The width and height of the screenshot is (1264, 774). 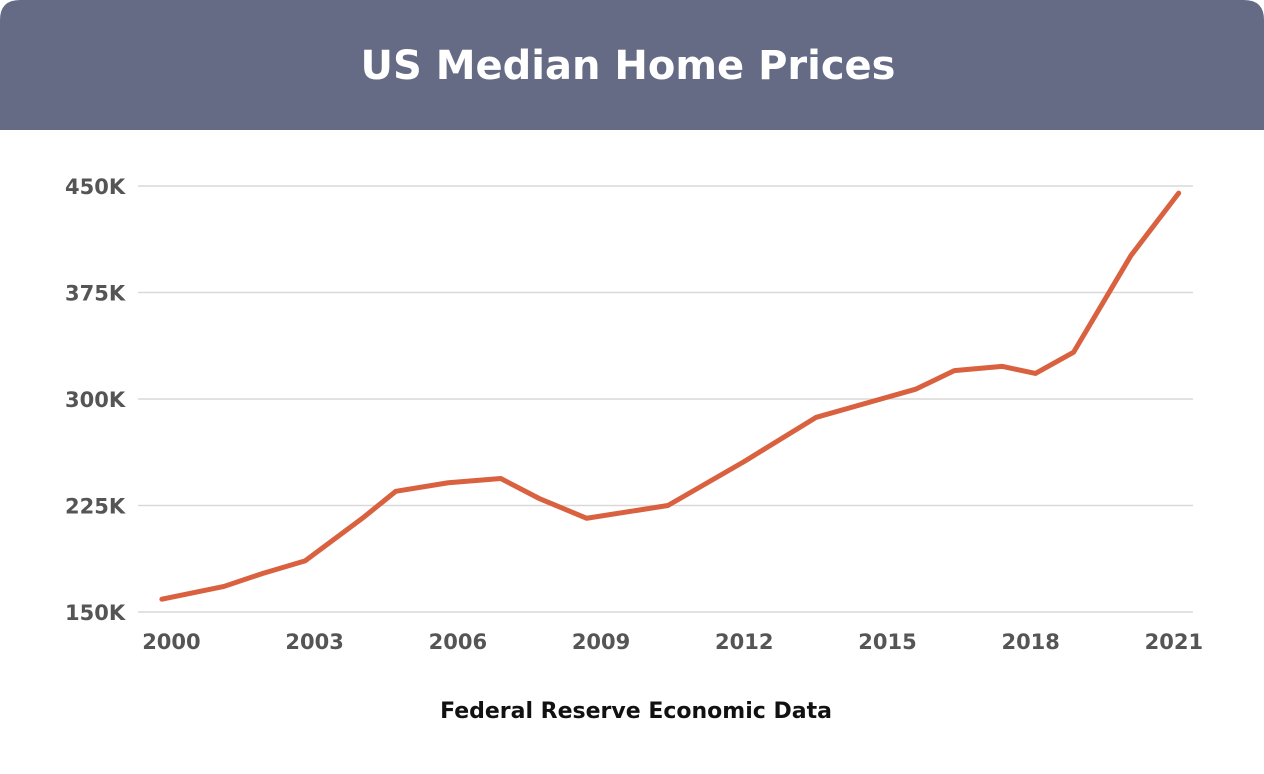 I want to click on chart-title: US Median Home Prices, so click(x=628, y=66).